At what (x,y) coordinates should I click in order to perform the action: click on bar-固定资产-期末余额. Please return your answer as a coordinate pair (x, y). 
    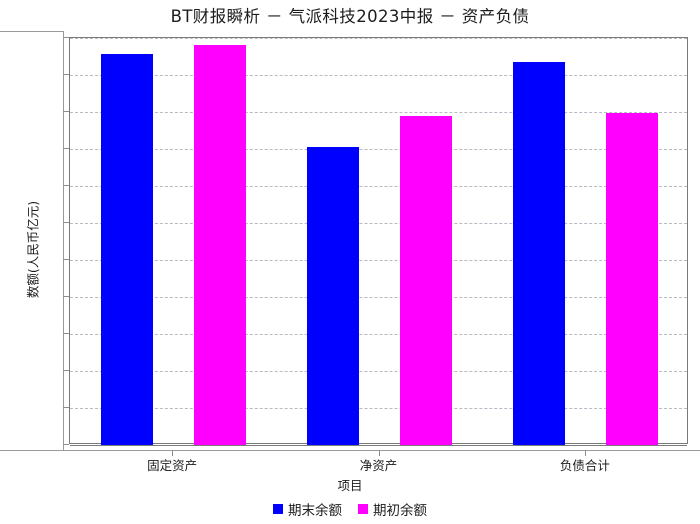
    Looking at the image, I should click on (126, 249).